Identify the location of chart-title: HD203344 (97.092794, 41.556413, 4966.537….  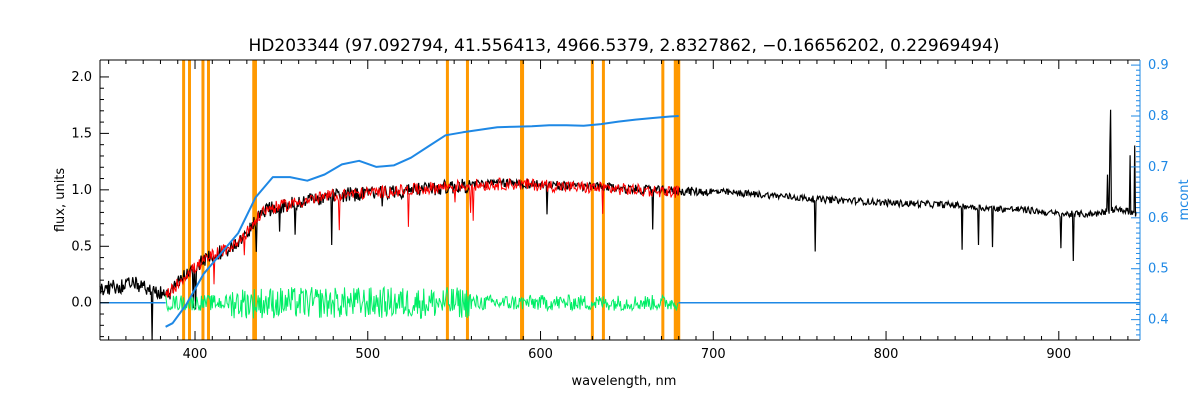
(624, 46).